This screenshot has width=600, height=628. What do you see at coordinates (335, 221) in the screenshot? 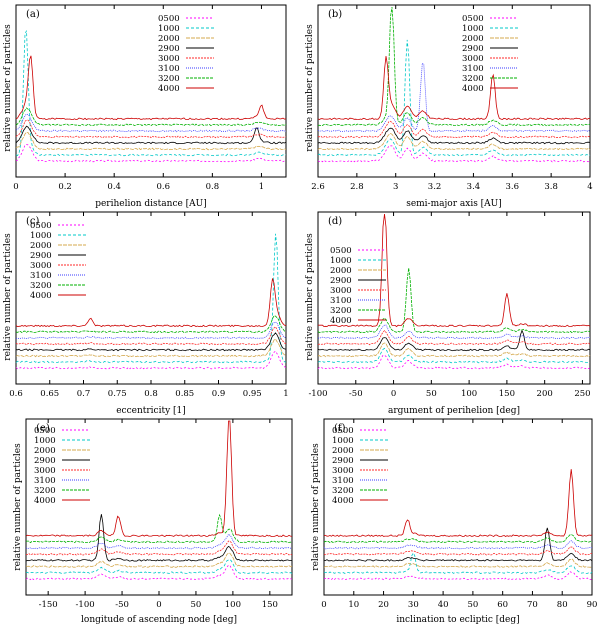
I see `panel-d-label: (d)` at bounding box center [335, 221].